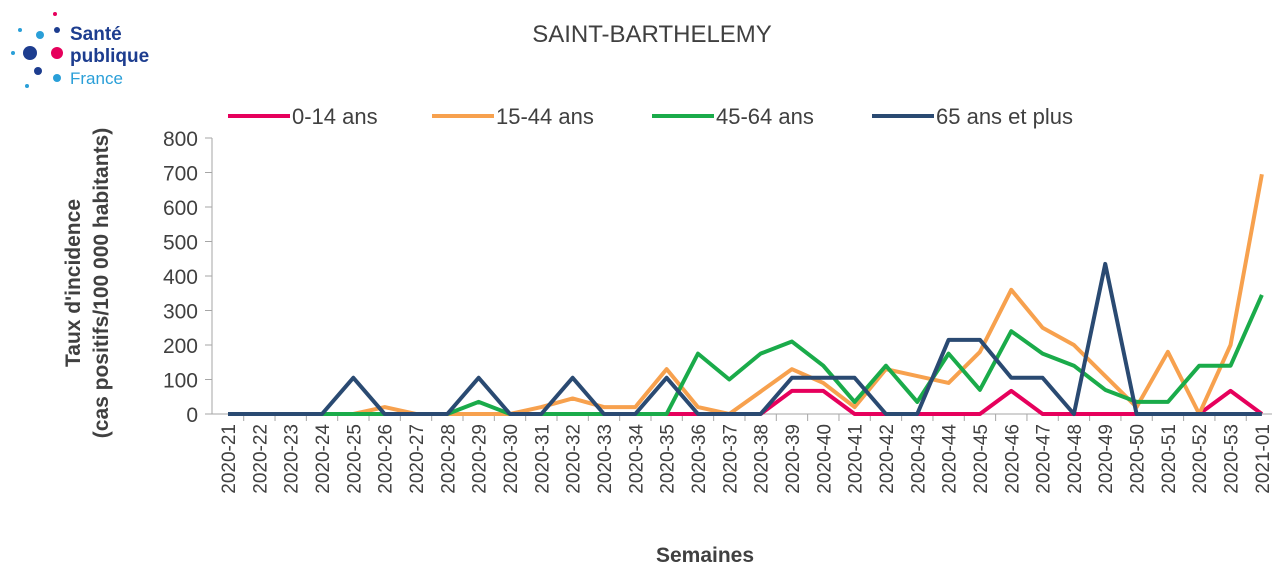 The width and height of the screenshot is (1277, 575). Describe the element at coordinates (605, 459) in the screenshot. I see `x-tick-label: 2020-33` at that location.